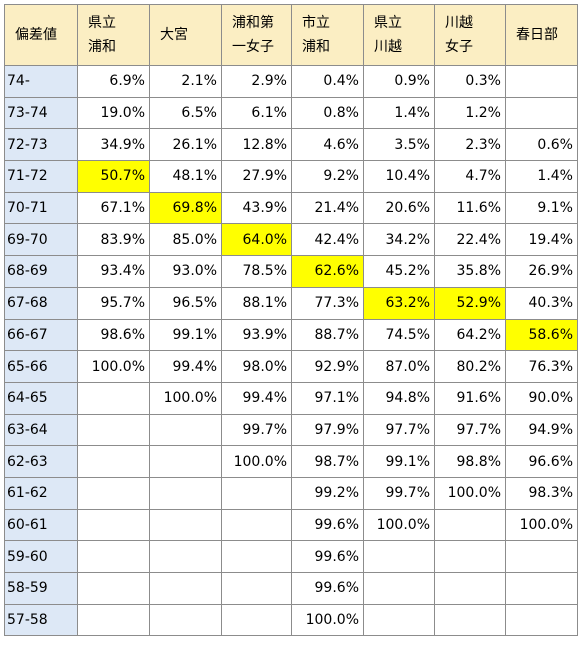 Image resolution: width=586 pixels, height=649 pixels. I want to click on rate-cell: 67.1%, so click(113, 208).